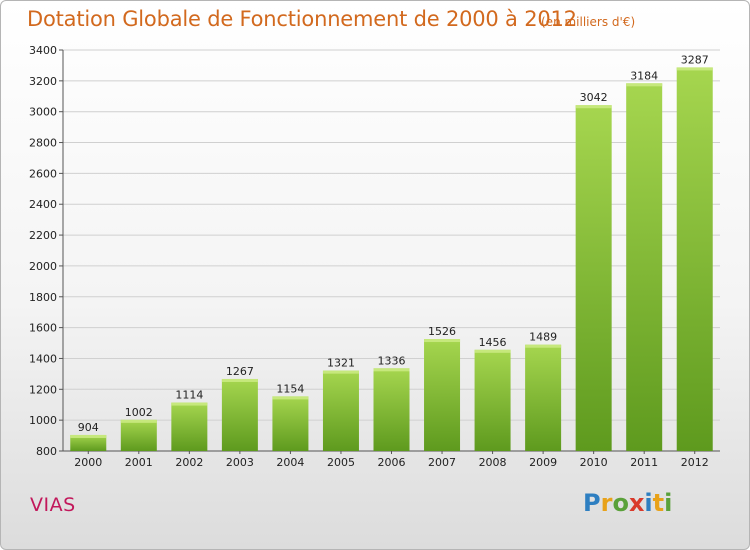 This screenshot has width=750, height=550. I want to click on y-tick-label: 1800, so click(43, 297).